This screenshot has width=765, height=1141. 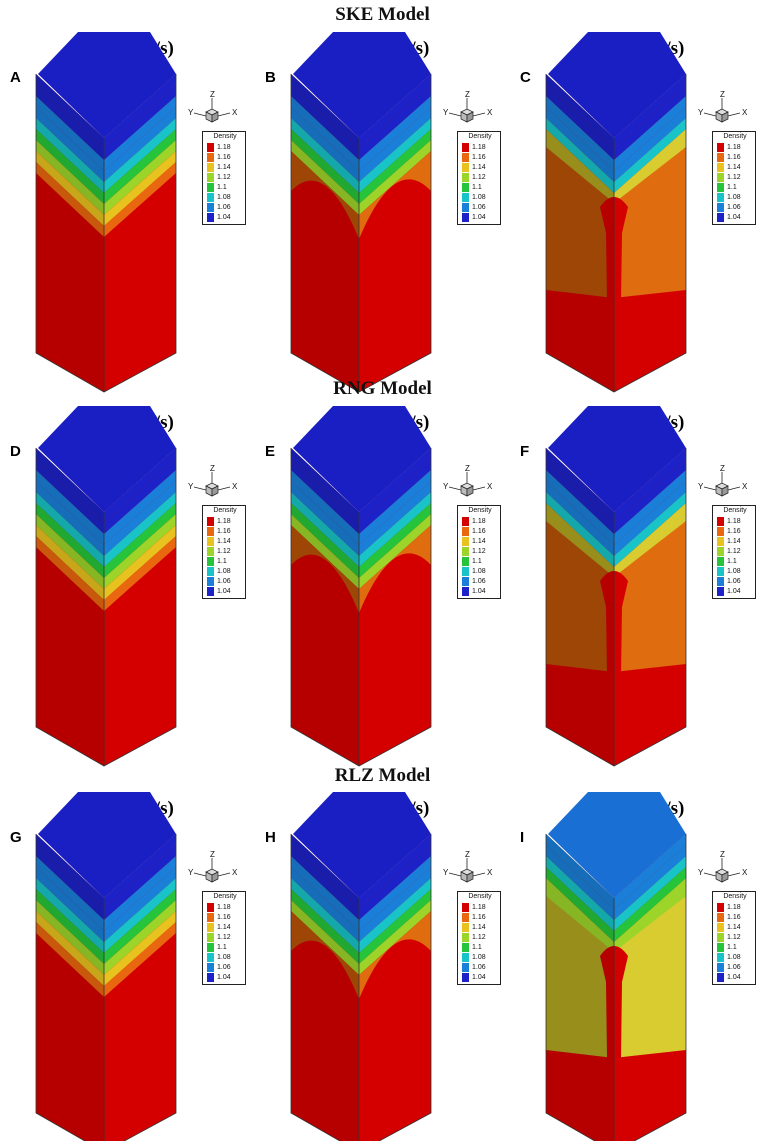 I want to click on legend-entry: 1.18, so click(x=481, y=907).